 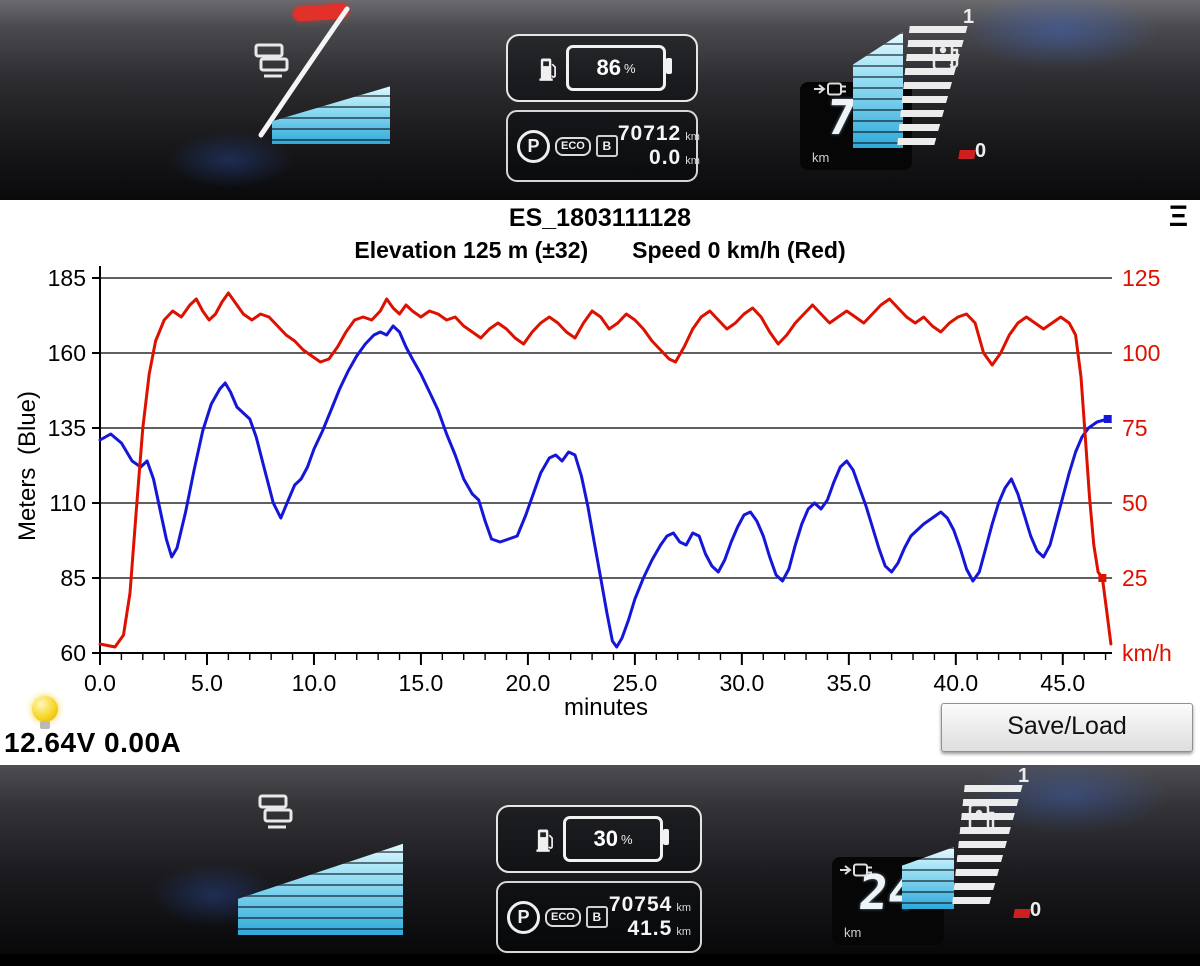 What do you see at coordinates (640, 905) in the screenshot?
I see `odometer-value: 70754` at bounding box center [640, 905].